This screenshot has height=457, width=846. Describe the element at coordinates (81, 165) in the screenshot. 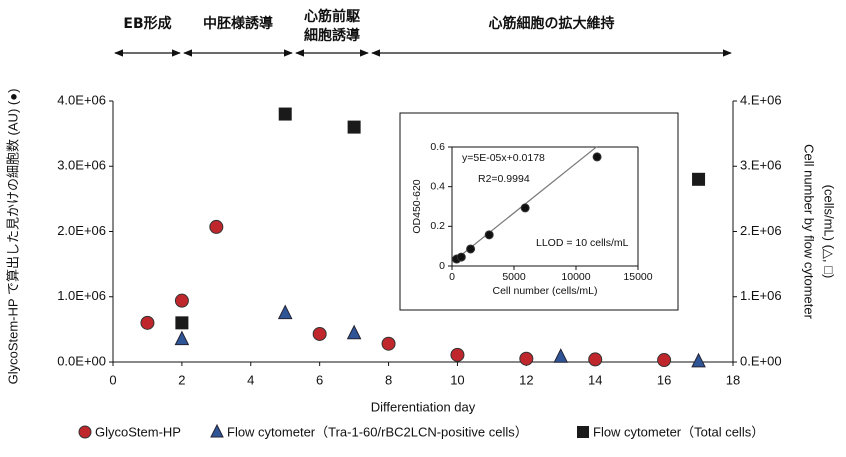

I see `y-tick-label: 3.0E+06` at that location.